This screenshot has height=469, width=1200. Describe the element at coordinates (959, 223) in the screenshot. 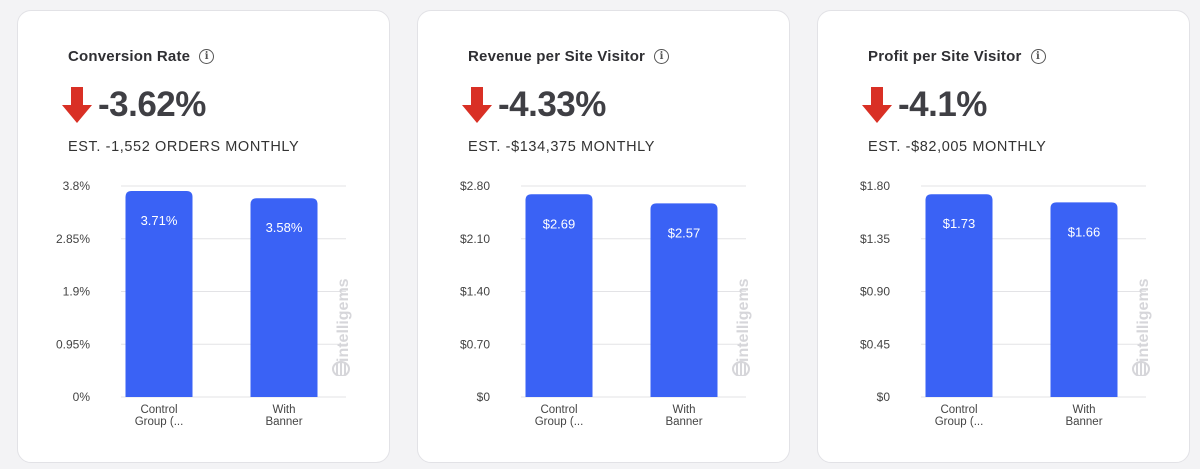

I see `bar-value-label: $1.73` at that location.